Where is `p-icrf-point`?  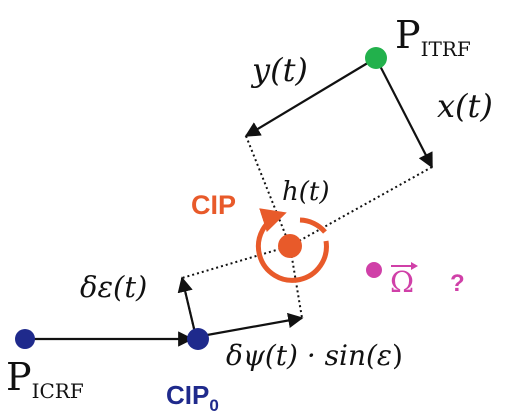
p-icrf-point is located at coordinates (25, 339).